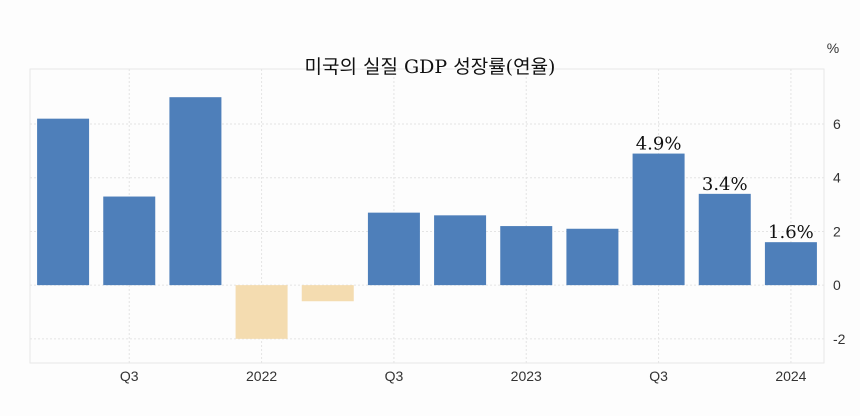  Describe the element at coordinates (261, 312) in the screenshot. I see `bar-2022-q1` at that location.